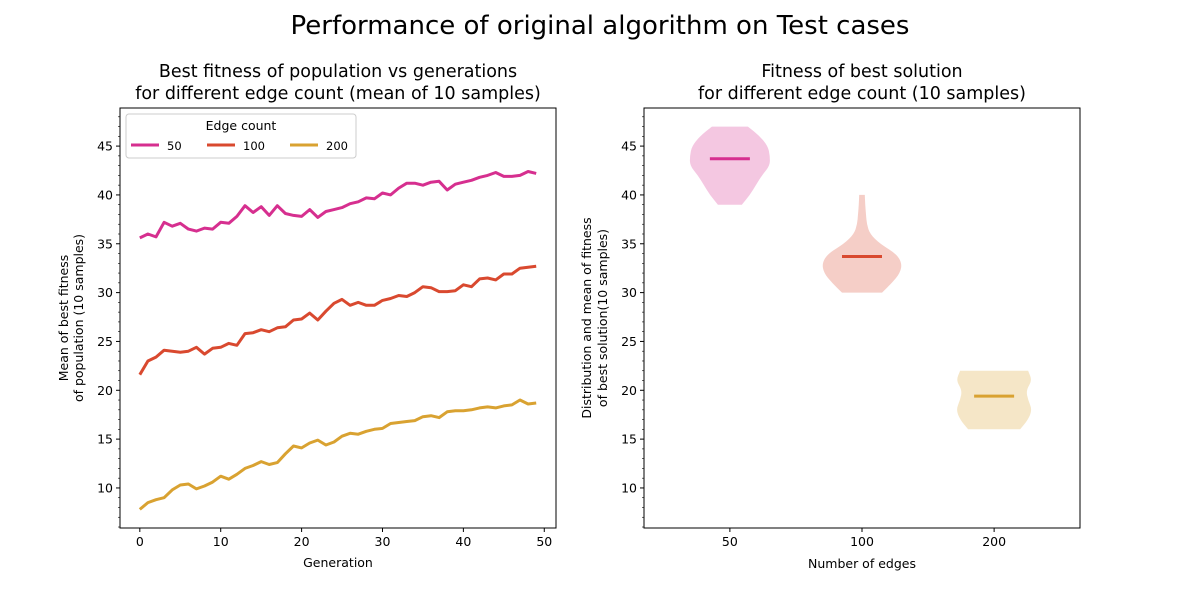 This screenshot has height=604, width=1200. Describe the element at coordinates (337, 146) in the screenshot. I see `legend-label-200: 200` at that location.